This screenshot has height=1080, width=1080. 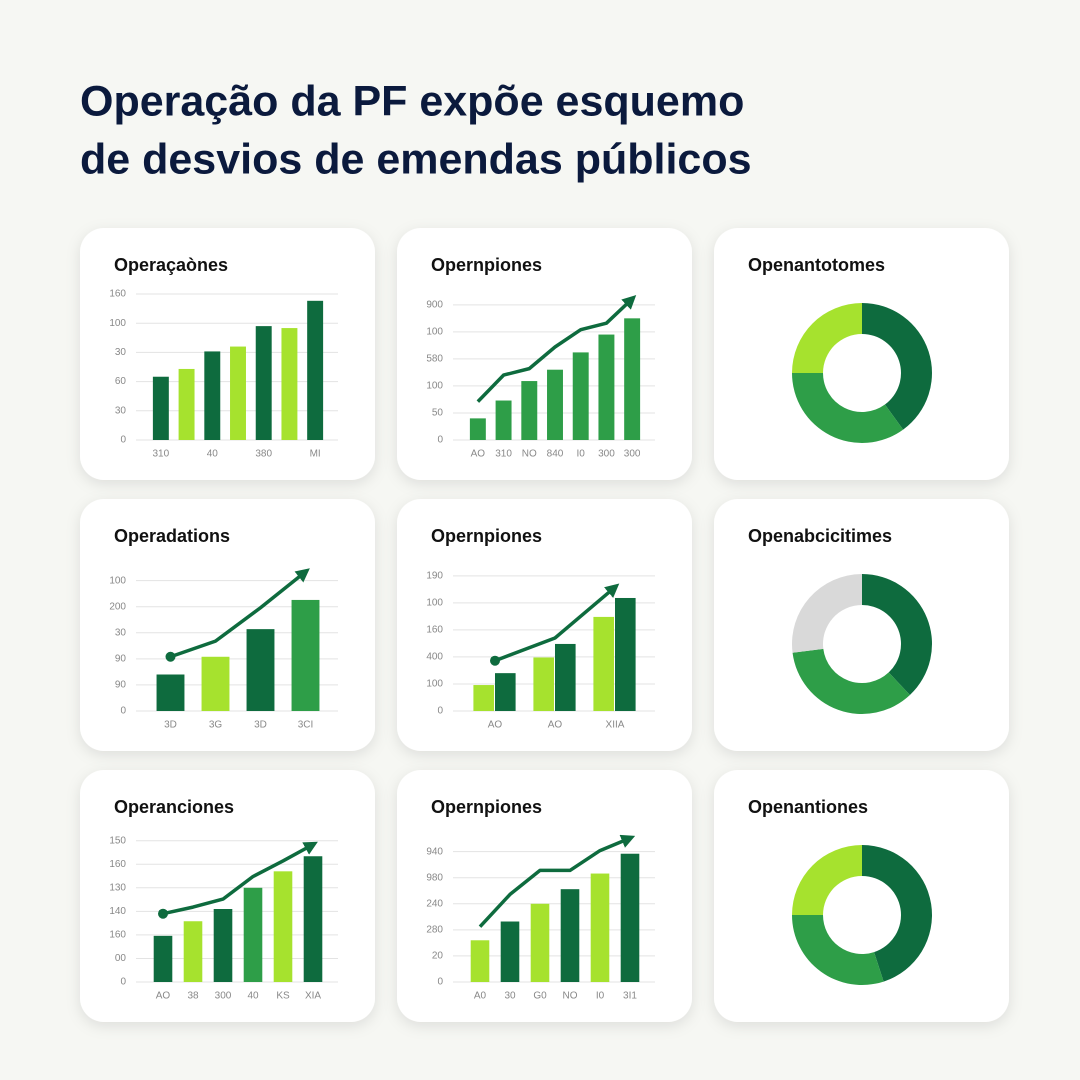 I want to click on card-title: Openantotomes, so click(x=816, y=265).